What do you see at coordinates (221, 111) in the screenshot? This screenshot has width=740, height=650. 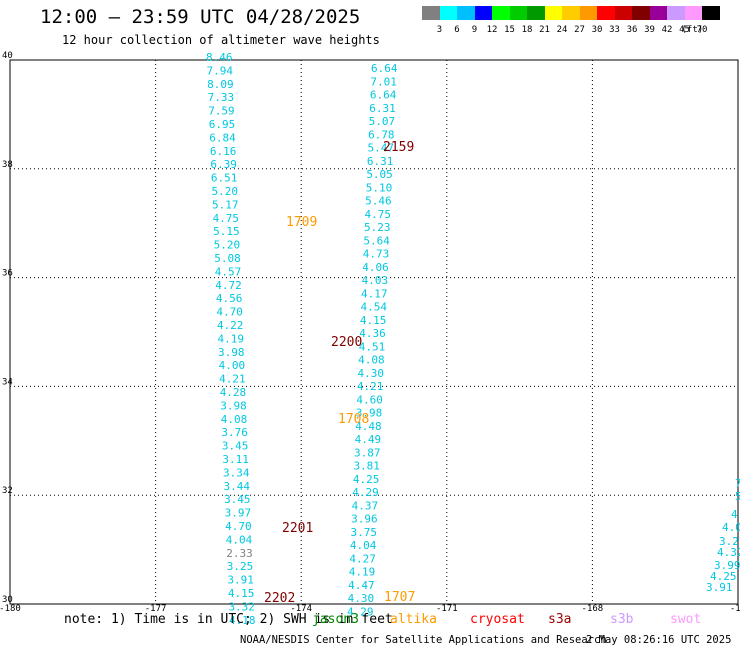 I see `swh-value: 7.59` at bounding box center [221, 111].